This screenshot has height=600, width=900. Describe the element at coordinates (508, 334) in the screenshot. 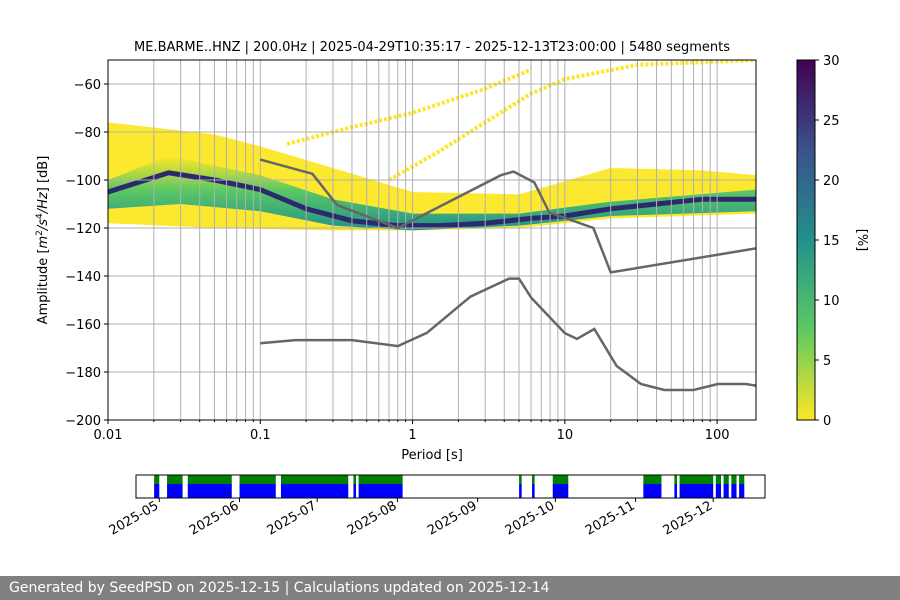

I see `nlnm-curve` at that location.